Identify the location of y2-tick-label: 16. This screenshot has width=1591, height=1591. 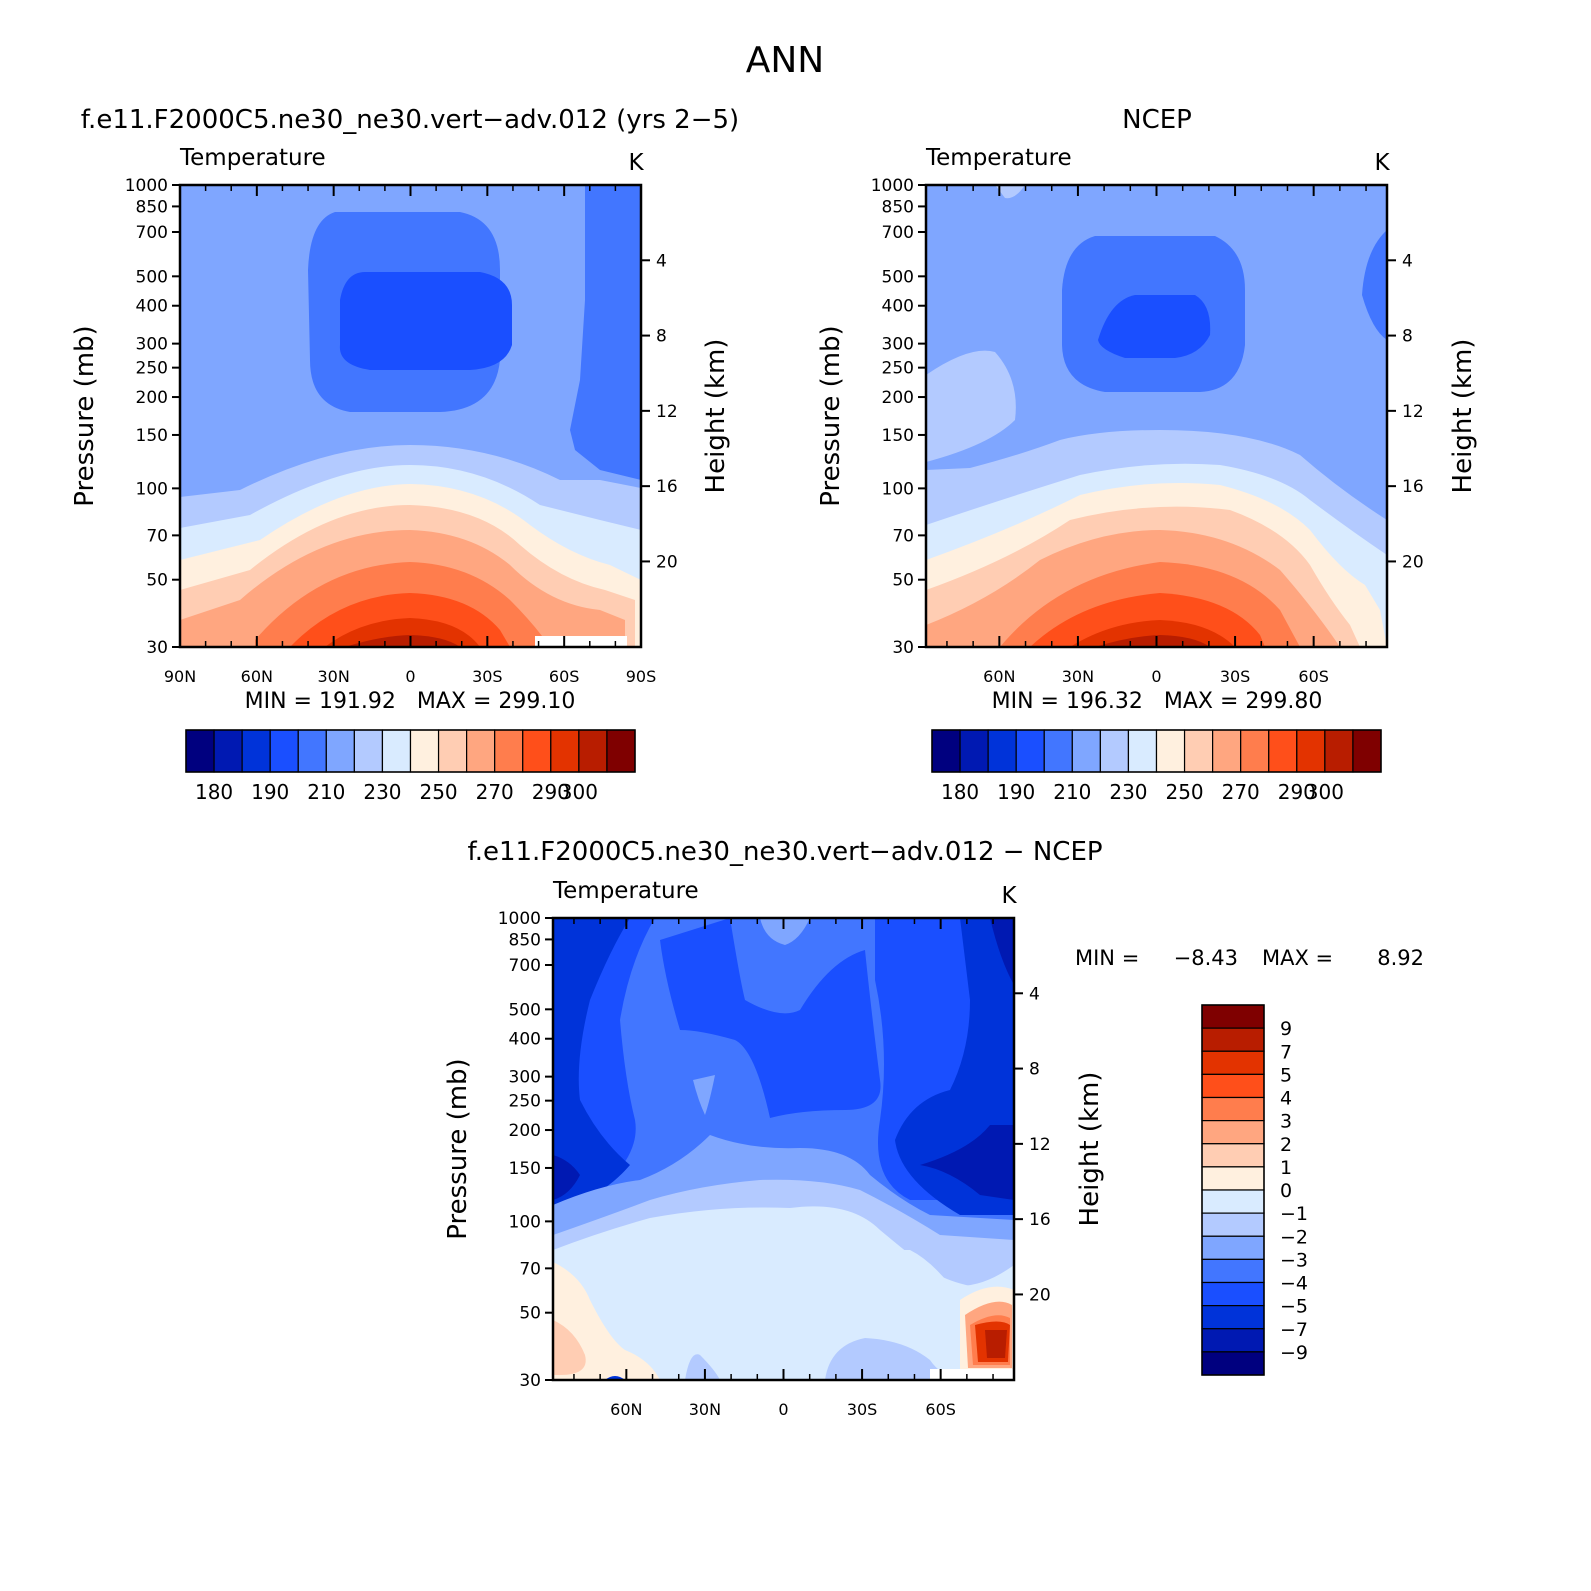
(1040, 1220).